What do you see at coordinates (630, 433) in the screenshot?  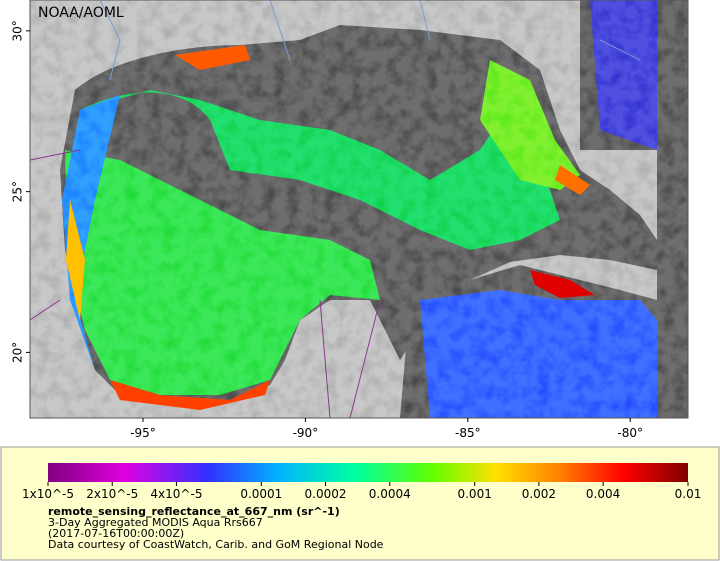 I see `lon-tick-label: -80°` at bounding box center [630, 433].